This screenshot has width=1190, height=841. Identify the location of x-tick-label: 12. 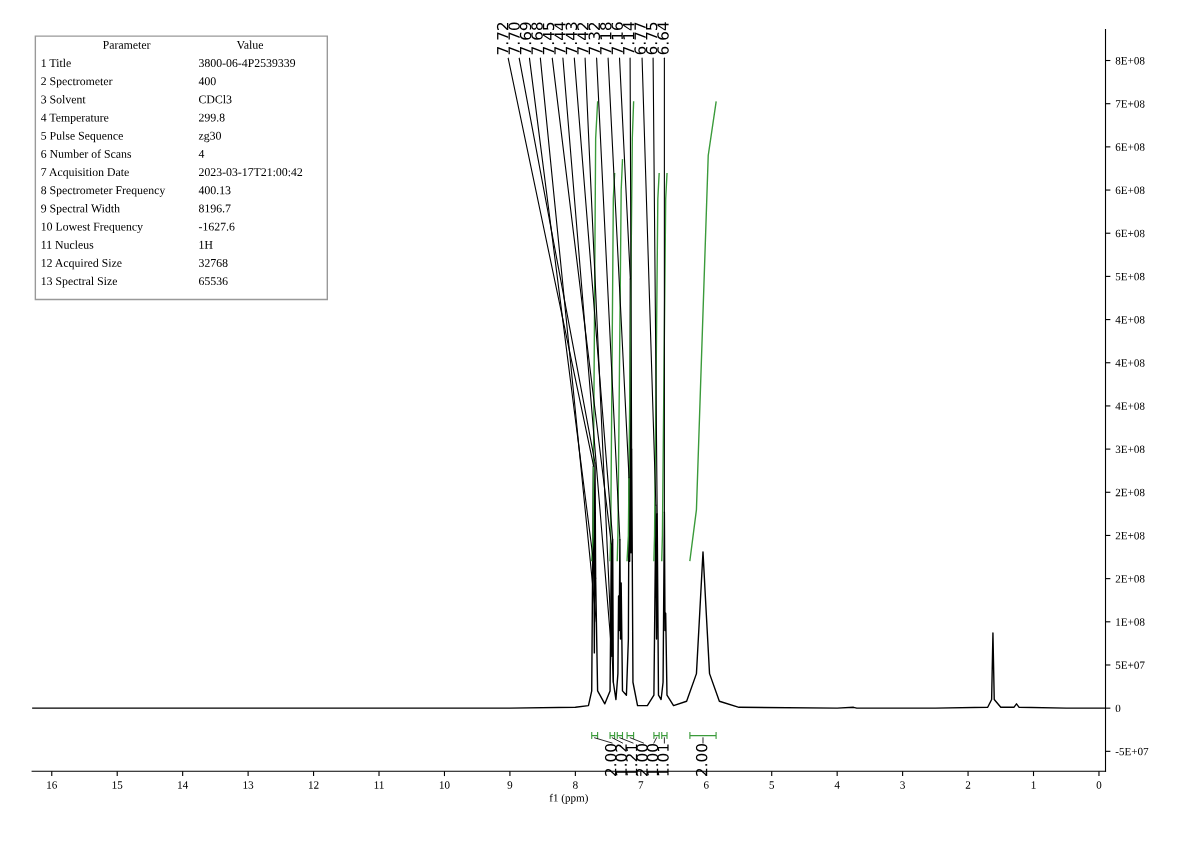
(313, 785).